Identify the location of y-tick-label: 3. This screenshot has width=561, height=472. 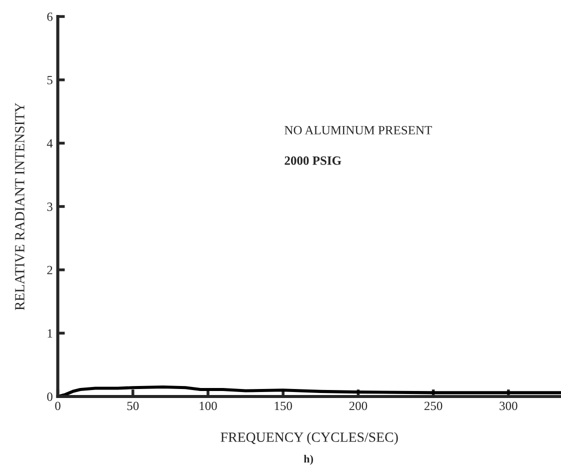
(49, 206).